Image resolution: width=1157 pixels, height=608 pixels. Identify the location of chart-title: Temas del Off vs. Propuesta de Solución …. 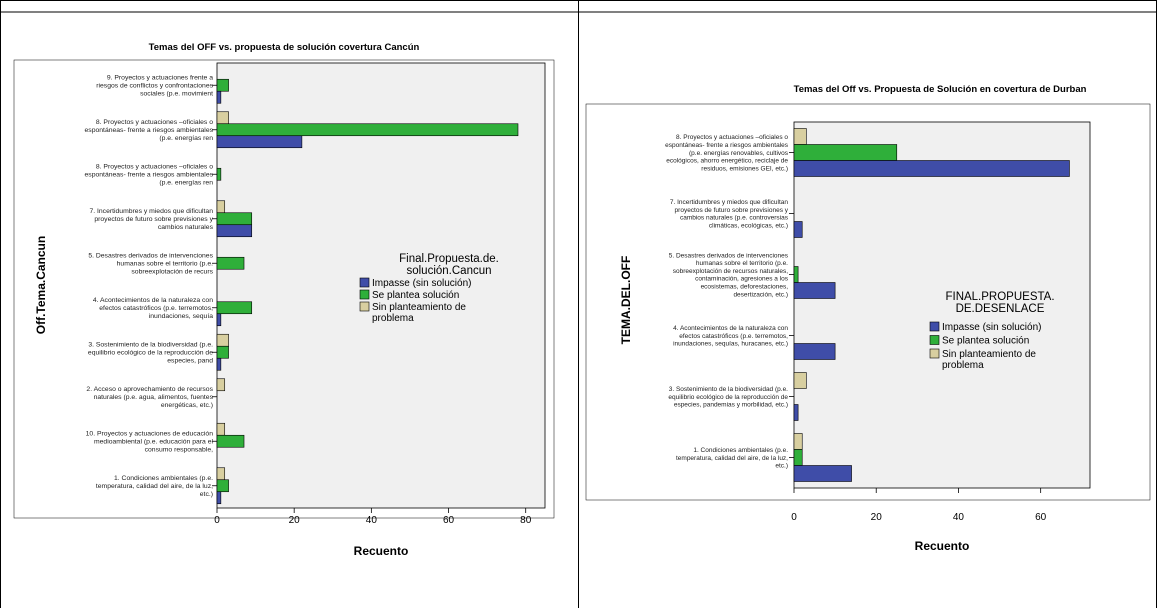
(940, 89).